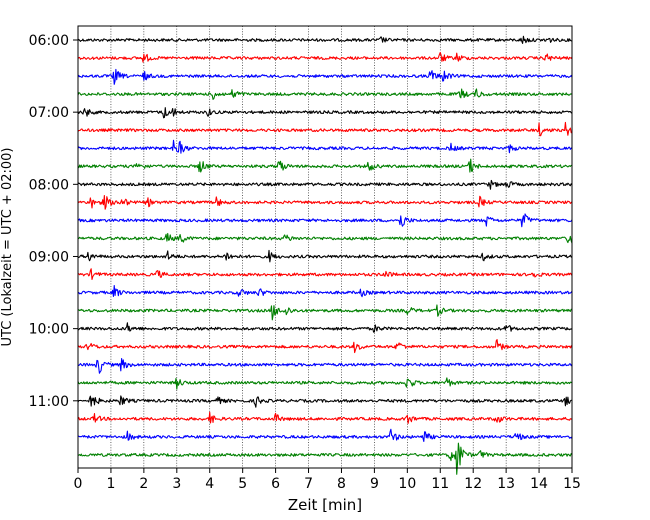 The image size is (650, 520). I want to click on x-tick-label: 14, so click(539, 484).